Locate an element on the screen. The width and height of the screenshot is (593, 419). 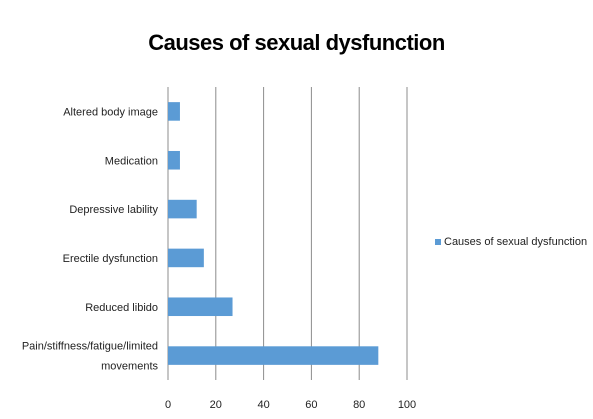
legend-swatch is located at coordinates (438, 242).